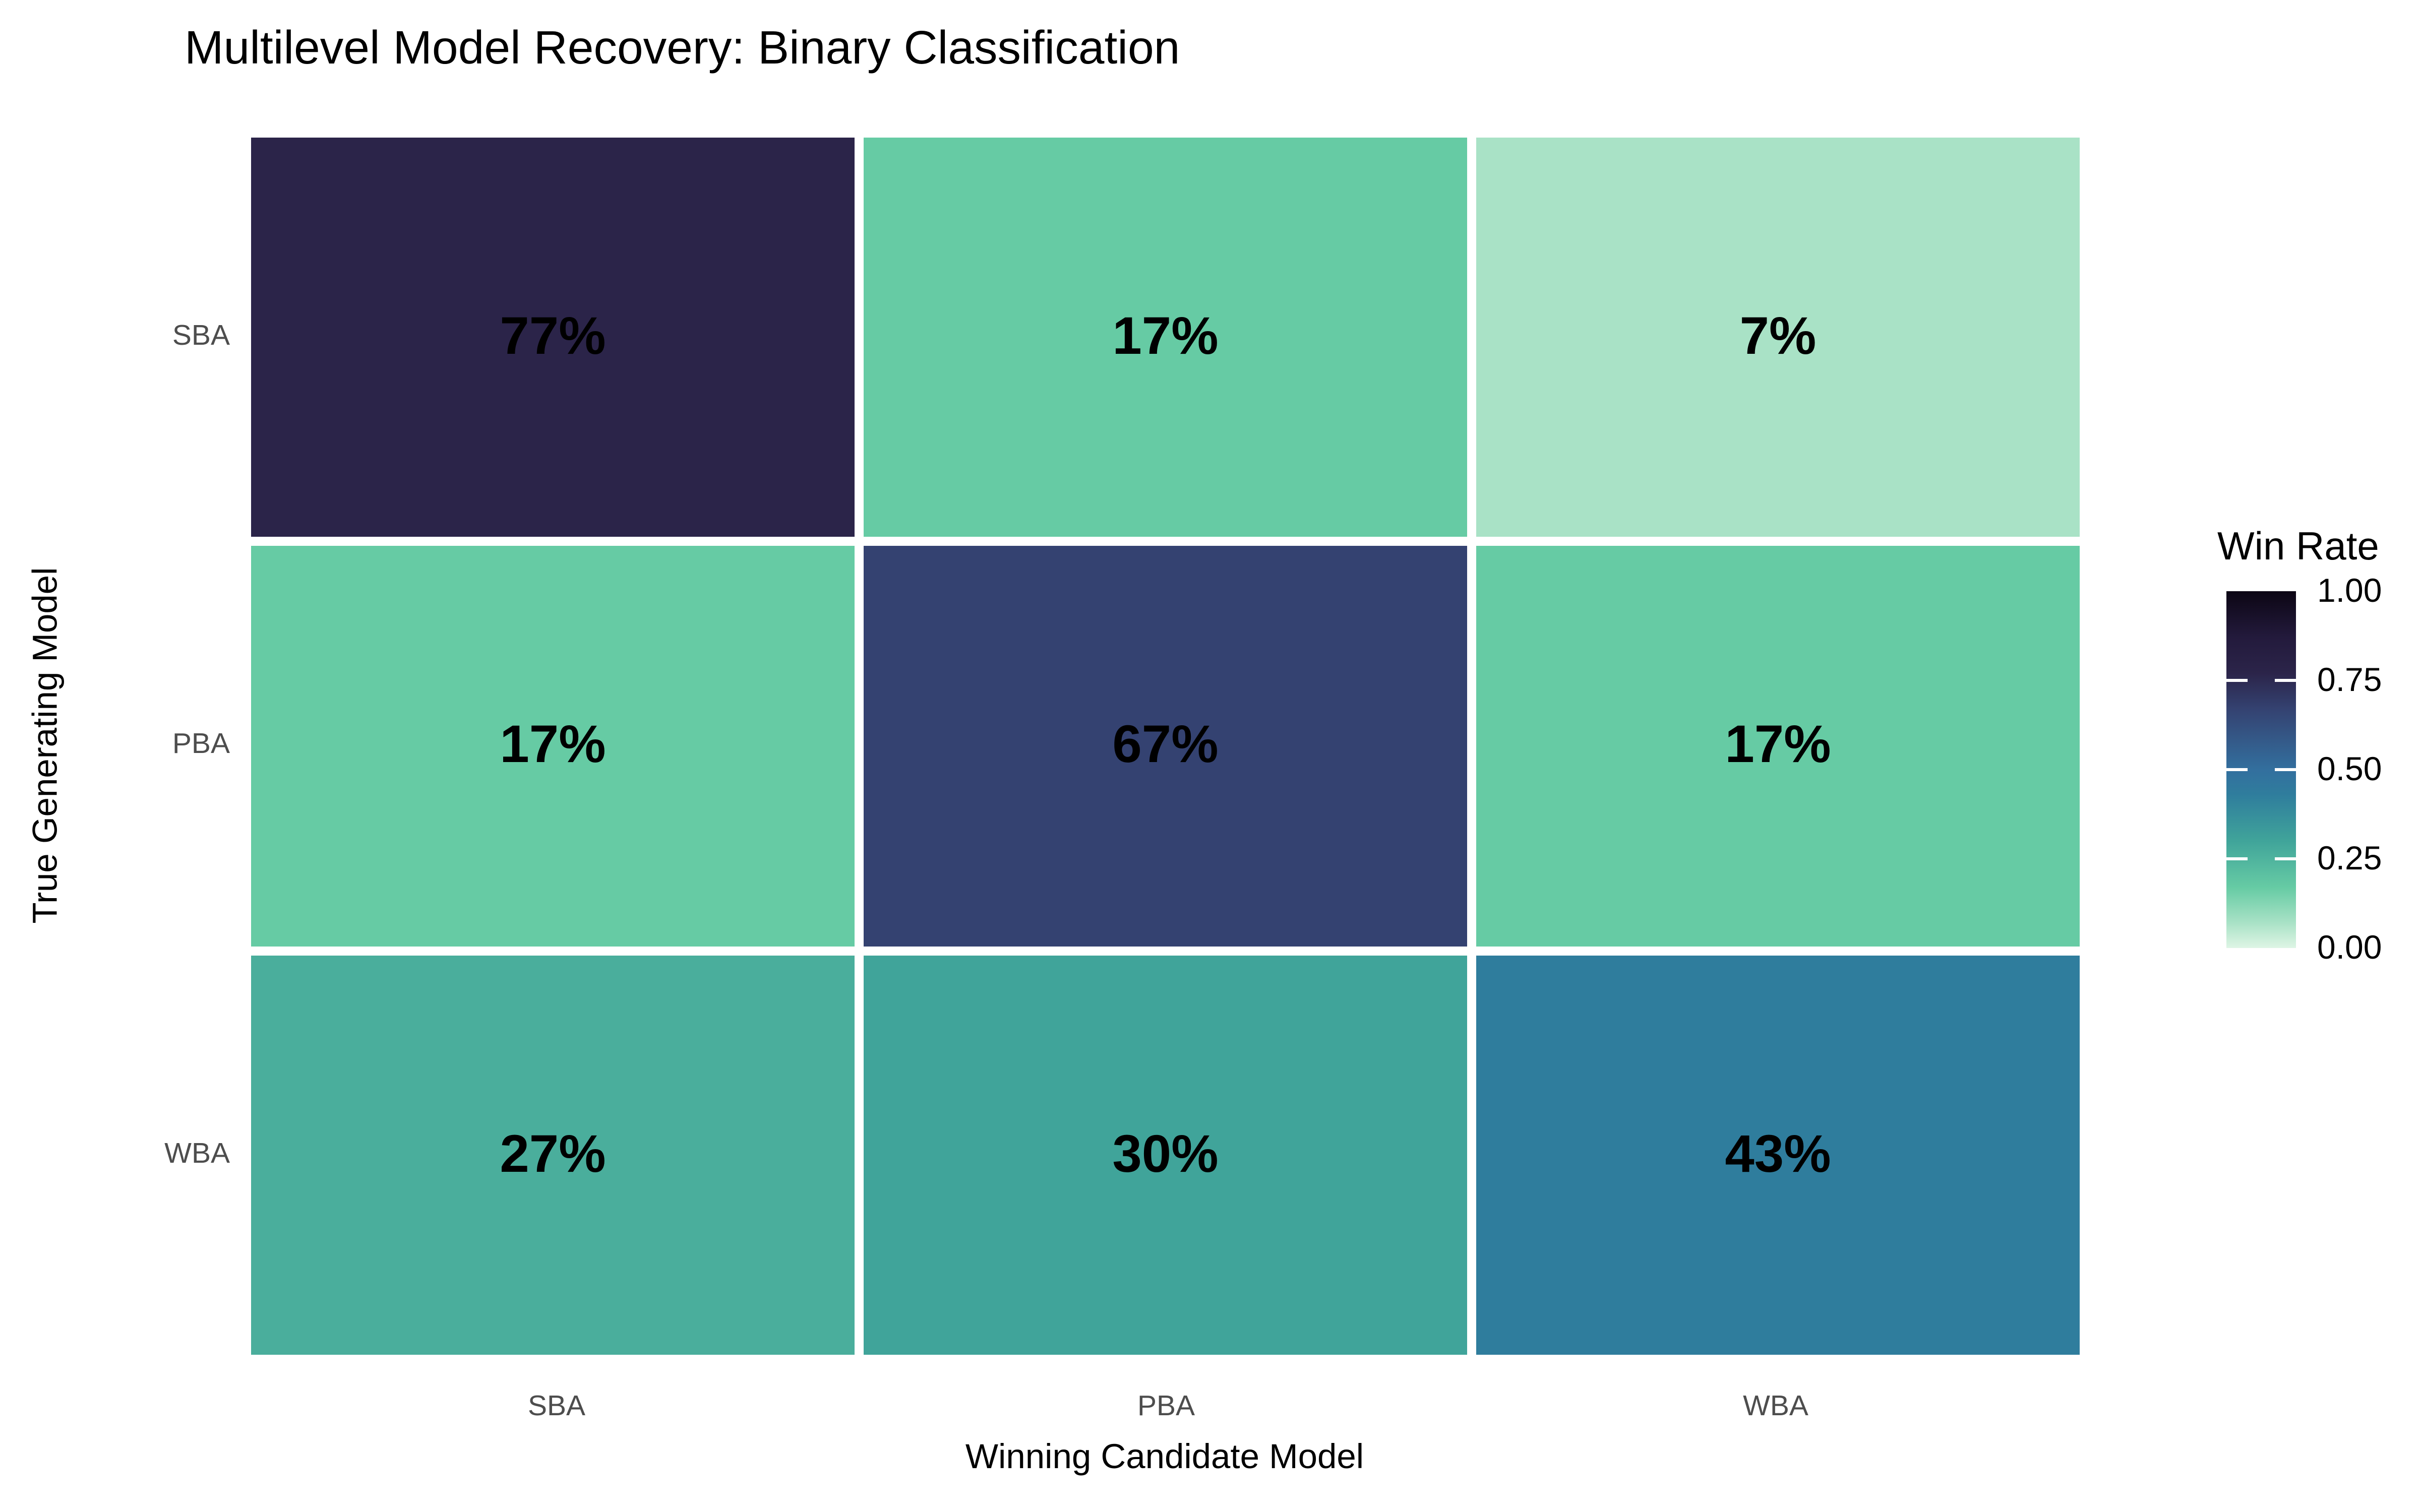  Describe the element at coordinates (553, 1155) in the screenshot. I see `heatmap-cell: 27%` at that location.